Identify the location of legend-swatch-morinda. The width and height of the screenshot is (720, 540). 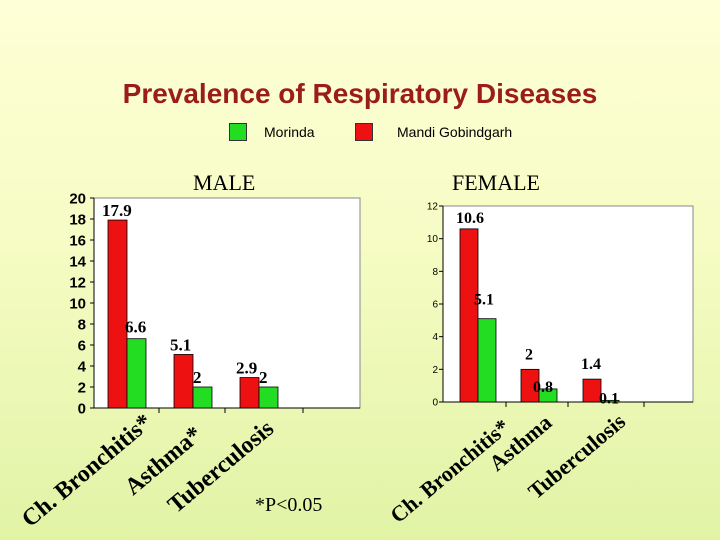
(238, 132).